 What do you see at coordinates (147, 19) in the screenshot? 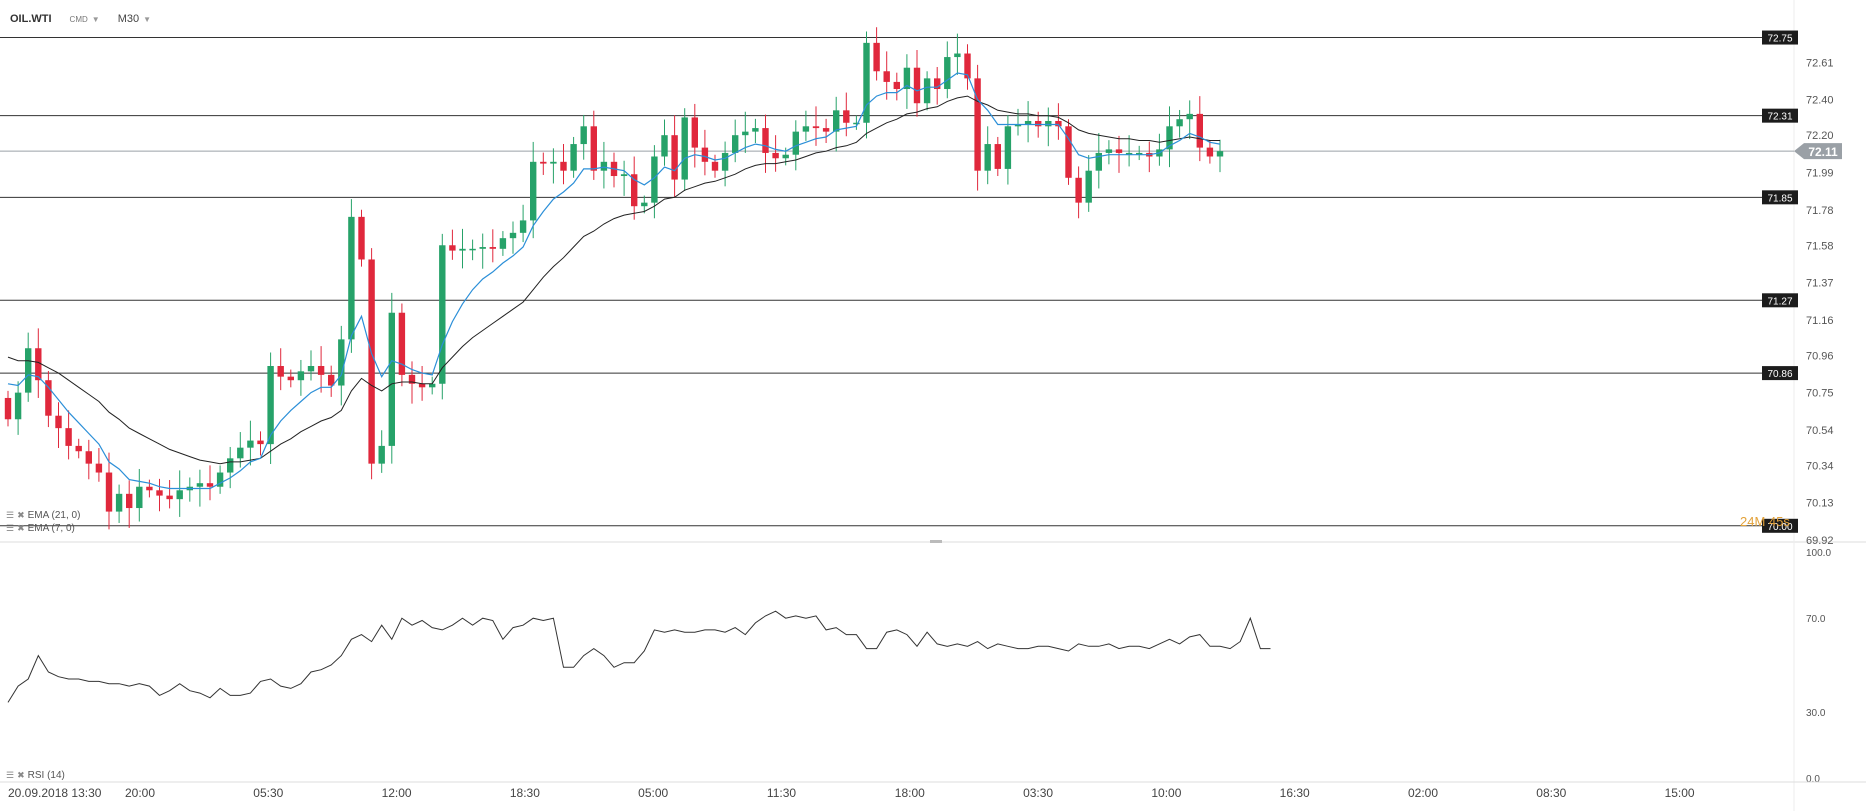
I see `chevron-down-icon: ▼` at bounding box center [147, 19].